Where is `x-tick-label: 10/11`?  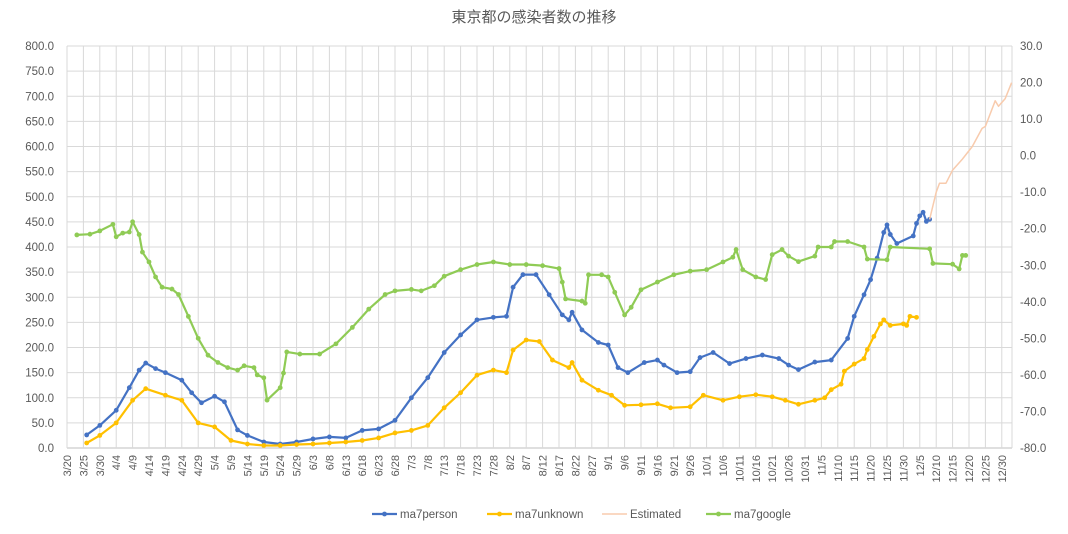
x-tick-label: 10/11 is located at coordinates (740, 468).